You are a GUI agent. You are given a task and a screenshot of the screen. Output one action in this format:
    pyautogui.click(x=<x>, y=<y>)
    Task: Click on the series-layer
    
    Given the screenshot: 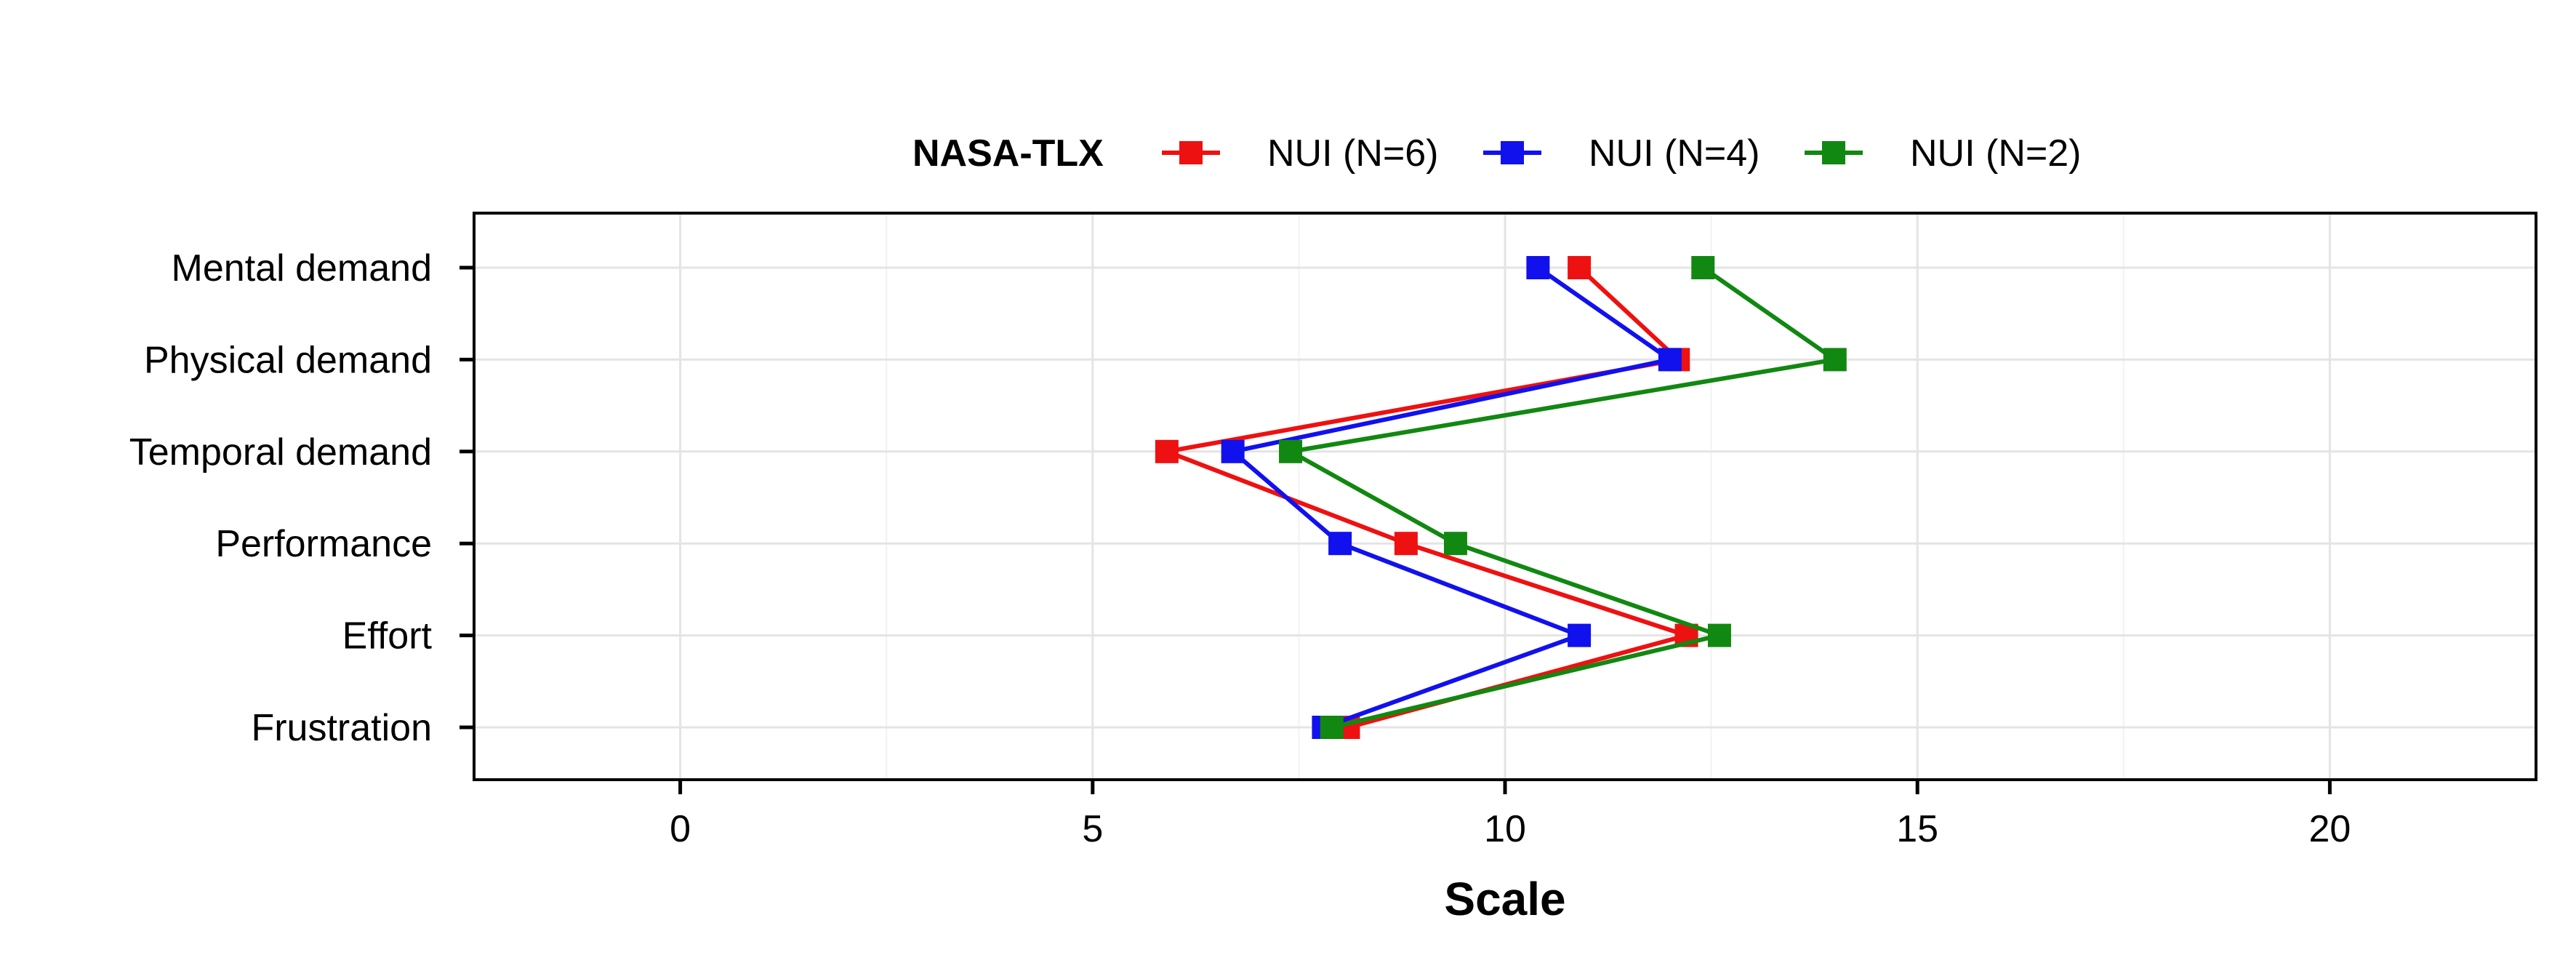 What is the action you would take?
    pyautogui.click(x=1501, y=497)
    